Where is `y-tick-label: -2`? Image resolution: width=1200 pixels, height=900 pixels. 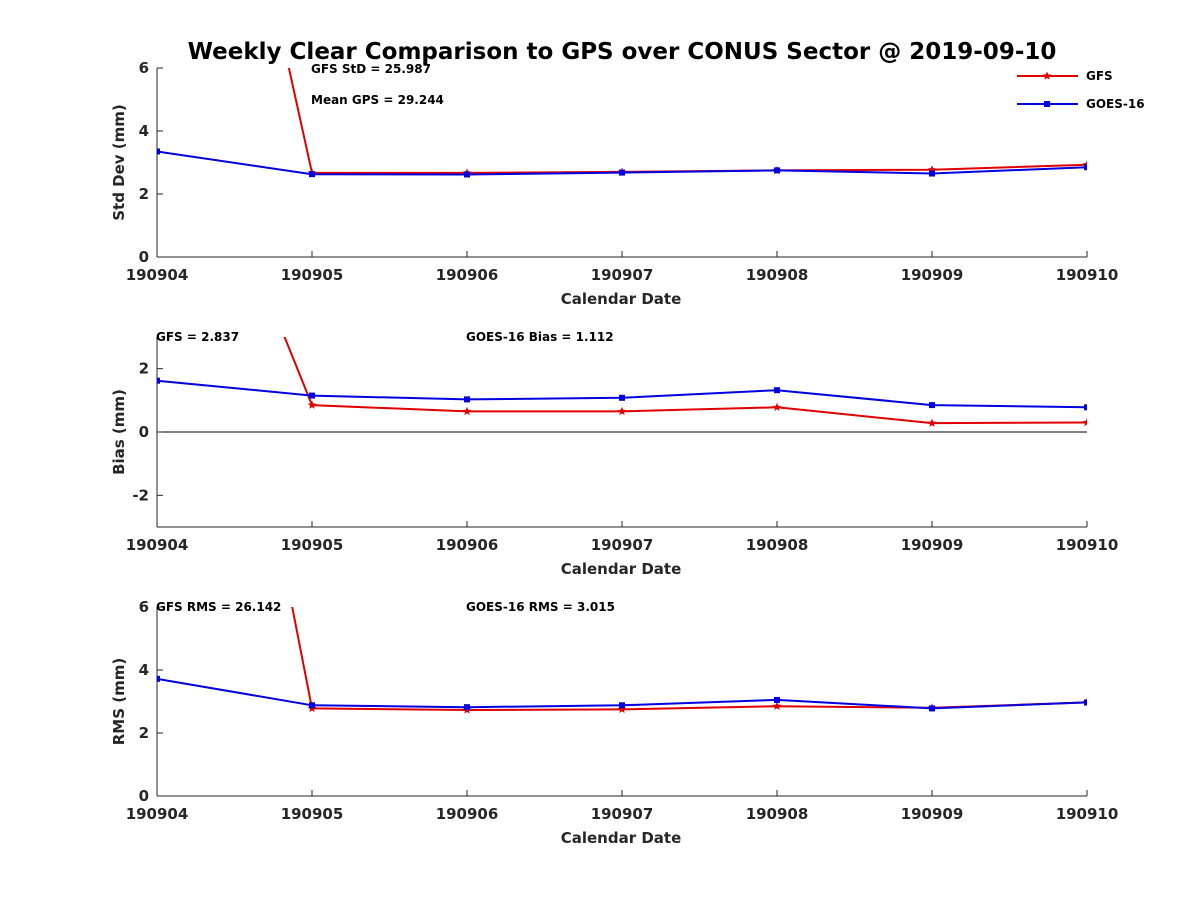
y-tick-label: -2 is located at coordinates (140, 495).